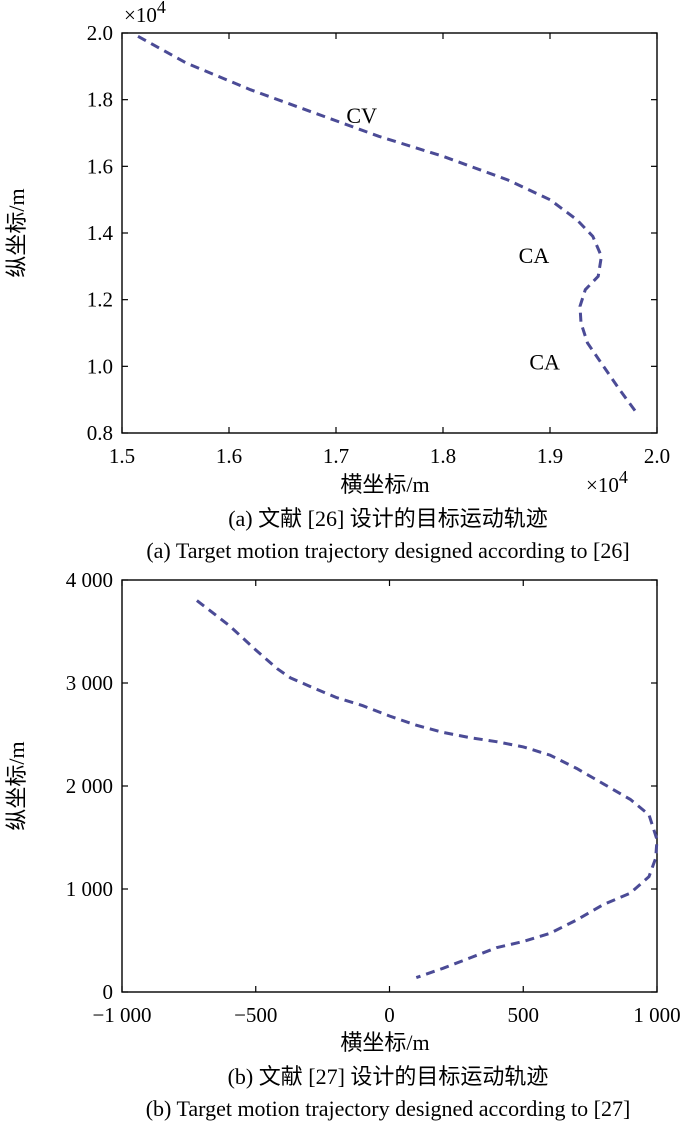 Image resolution: width=700 pixels, height=1124 pixels. Describe the element at coordinates (388, 1076) in the screenshot. I see `chart-b-caption-cn: (b) 文献 [27] 设计的目标运动轨迹` at that location.